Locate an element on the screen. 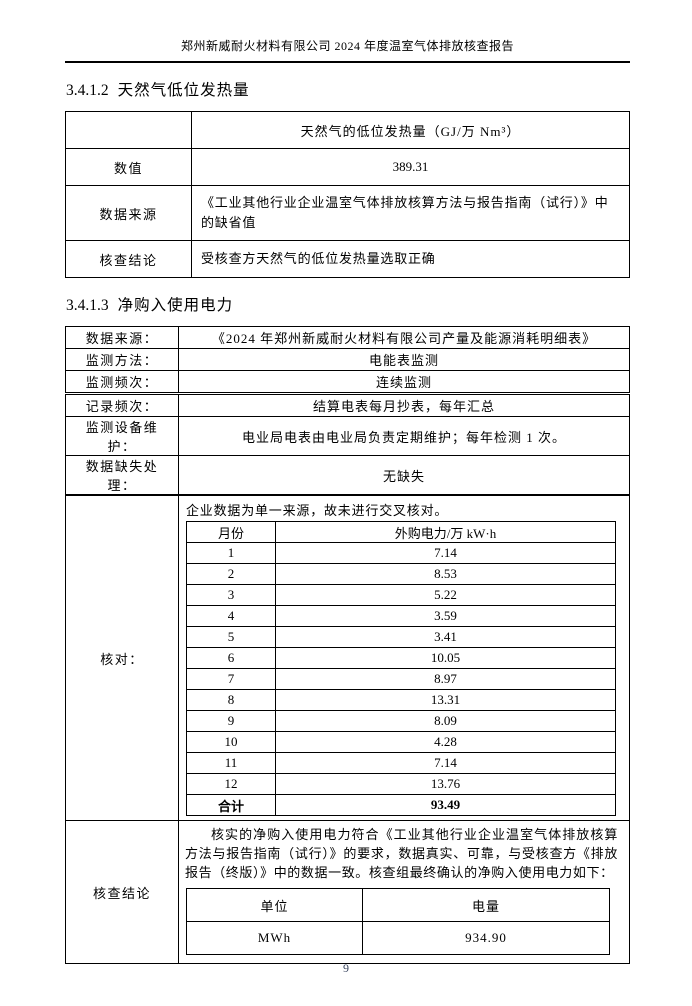  table-row: 数据来源 《工业其他行业企业温室气体排放核算方法与报告指南（试行）》中的缺省值 is located at coordinates (347, 213).